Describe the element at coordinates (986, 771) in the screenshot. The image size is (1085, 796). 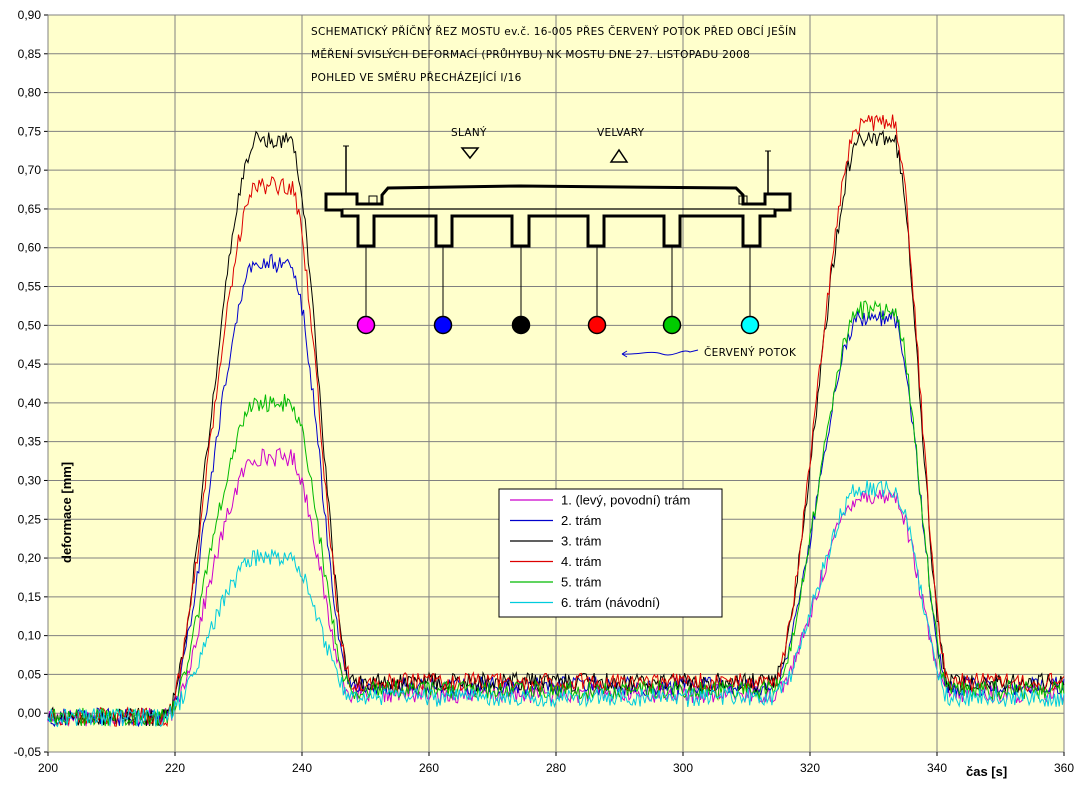
I see `x-axis-title: čas [s]` at that location.